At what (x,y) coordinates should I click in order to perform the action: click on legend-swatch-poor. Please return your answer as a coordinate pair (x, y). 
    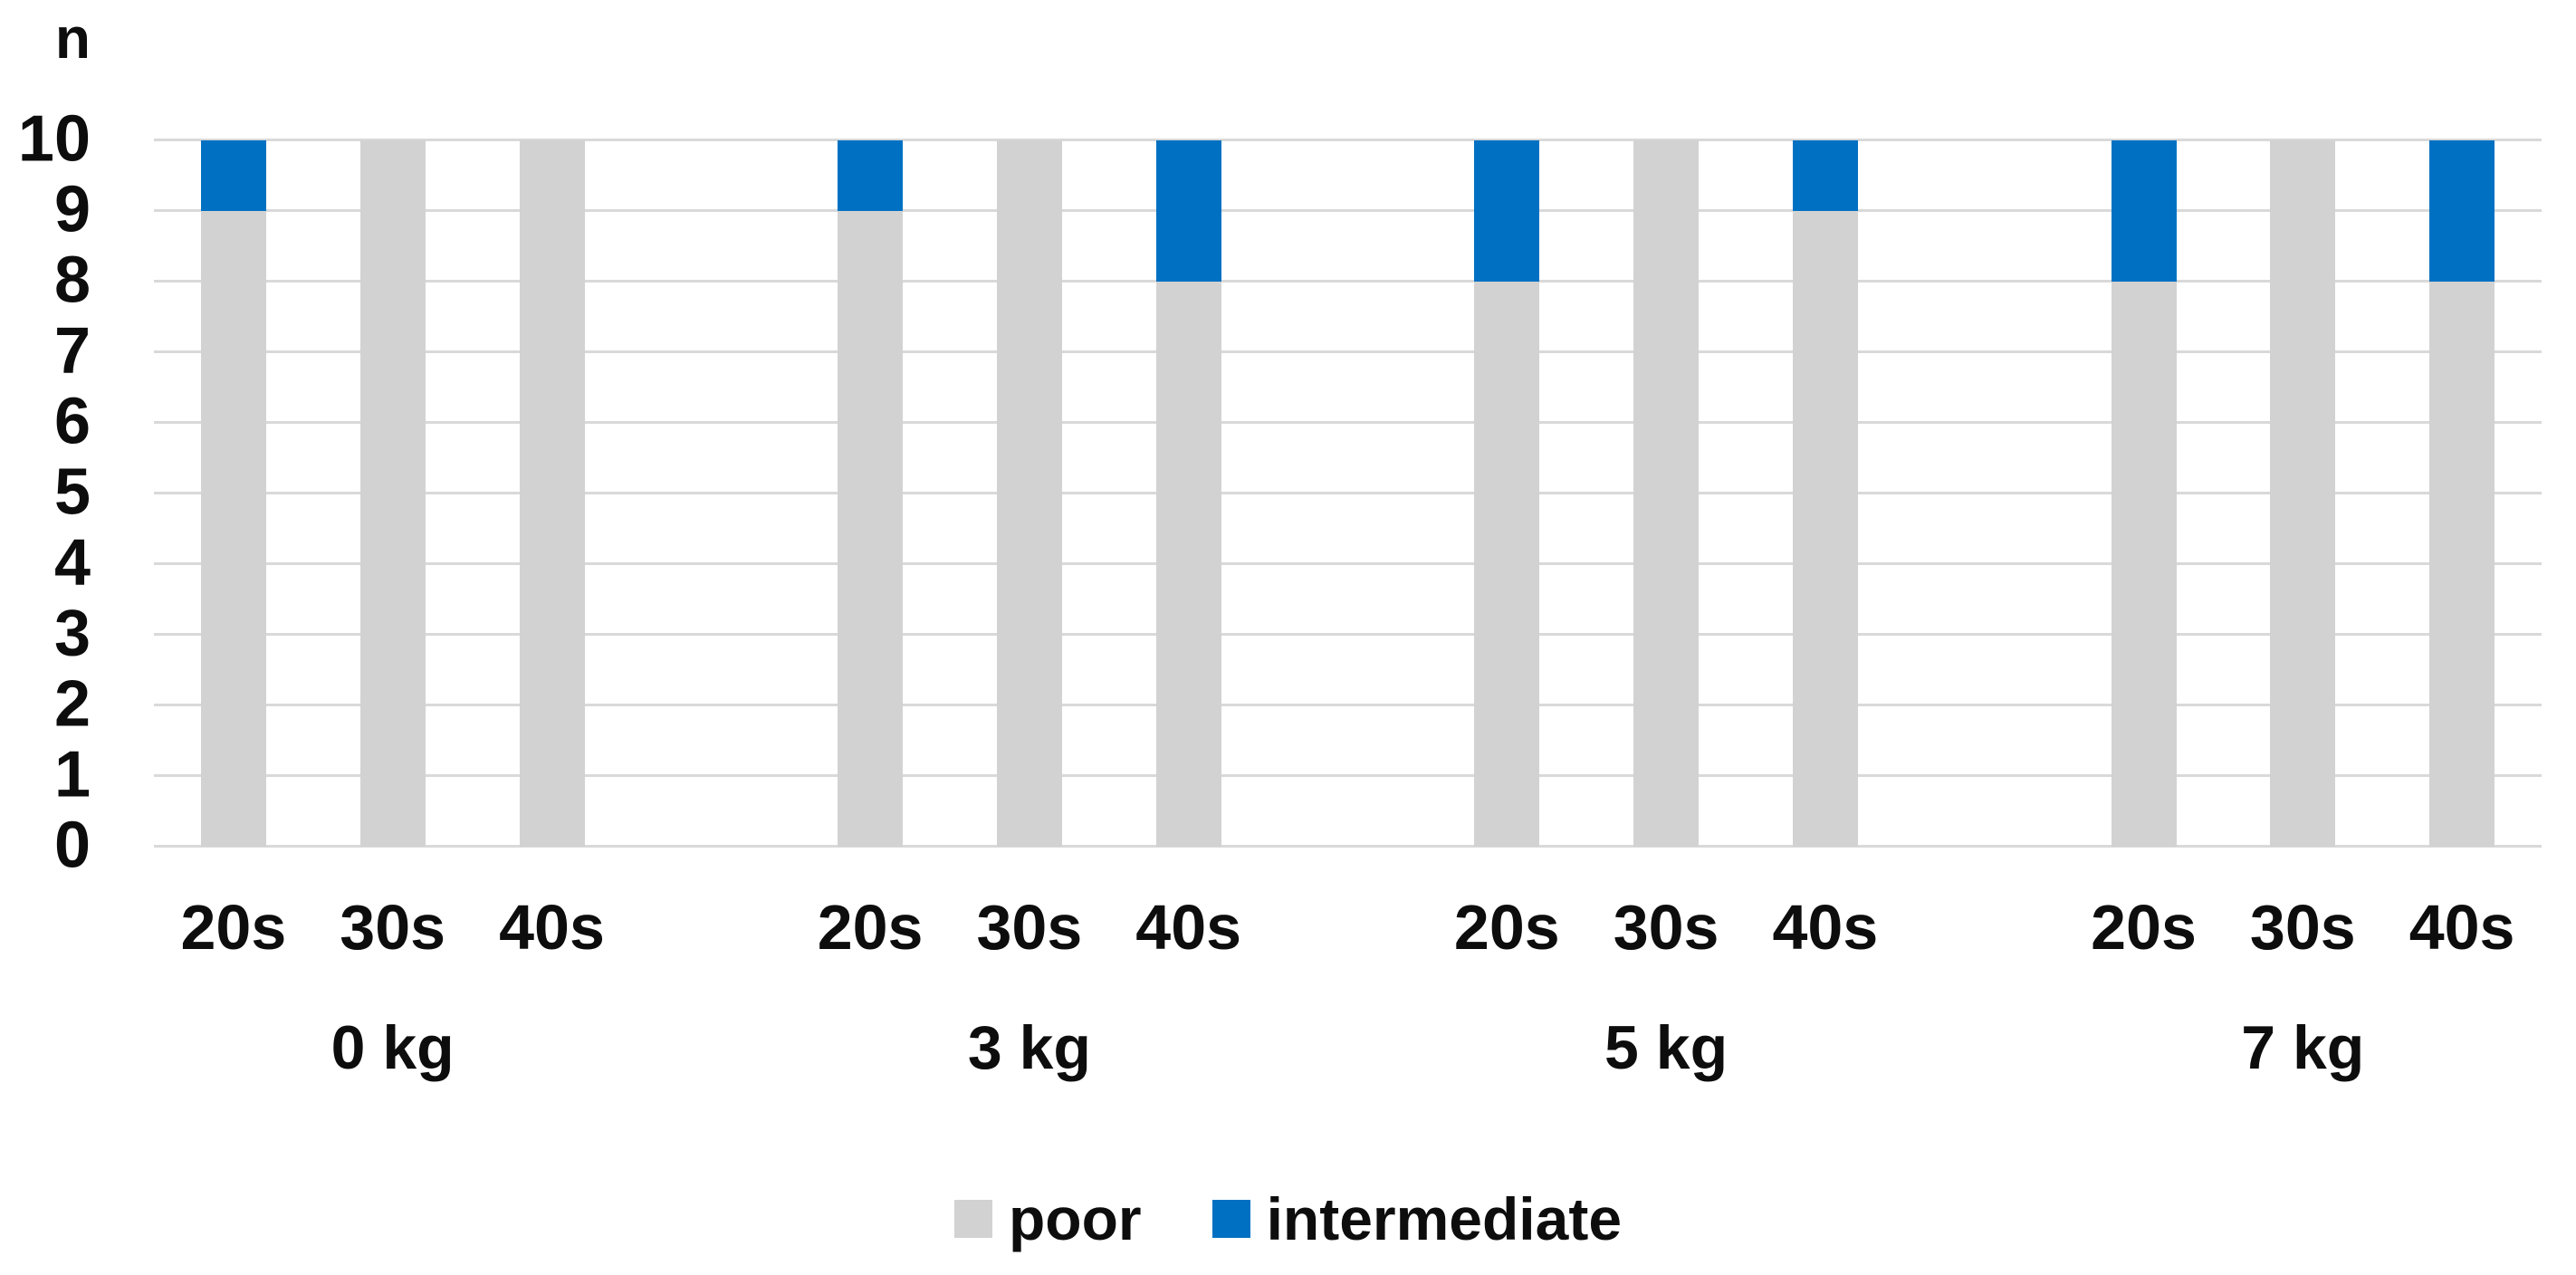
    Looking at the image, I should click on (972, 1219).